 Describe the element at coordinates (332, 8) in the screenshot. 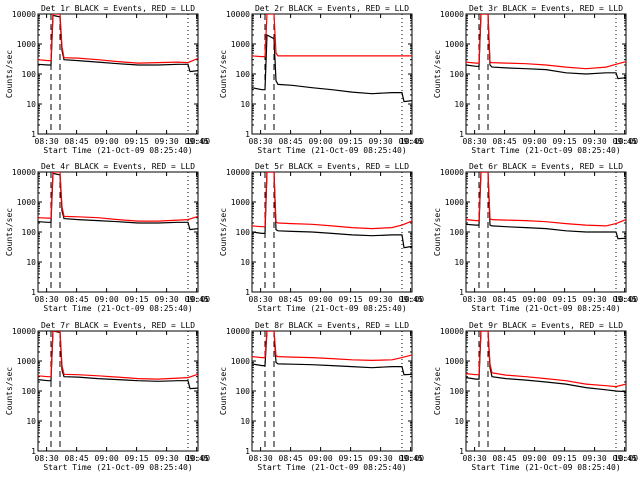

I see `panel-title: Det 2r BLACK = Events, RED = LLD` at that location.